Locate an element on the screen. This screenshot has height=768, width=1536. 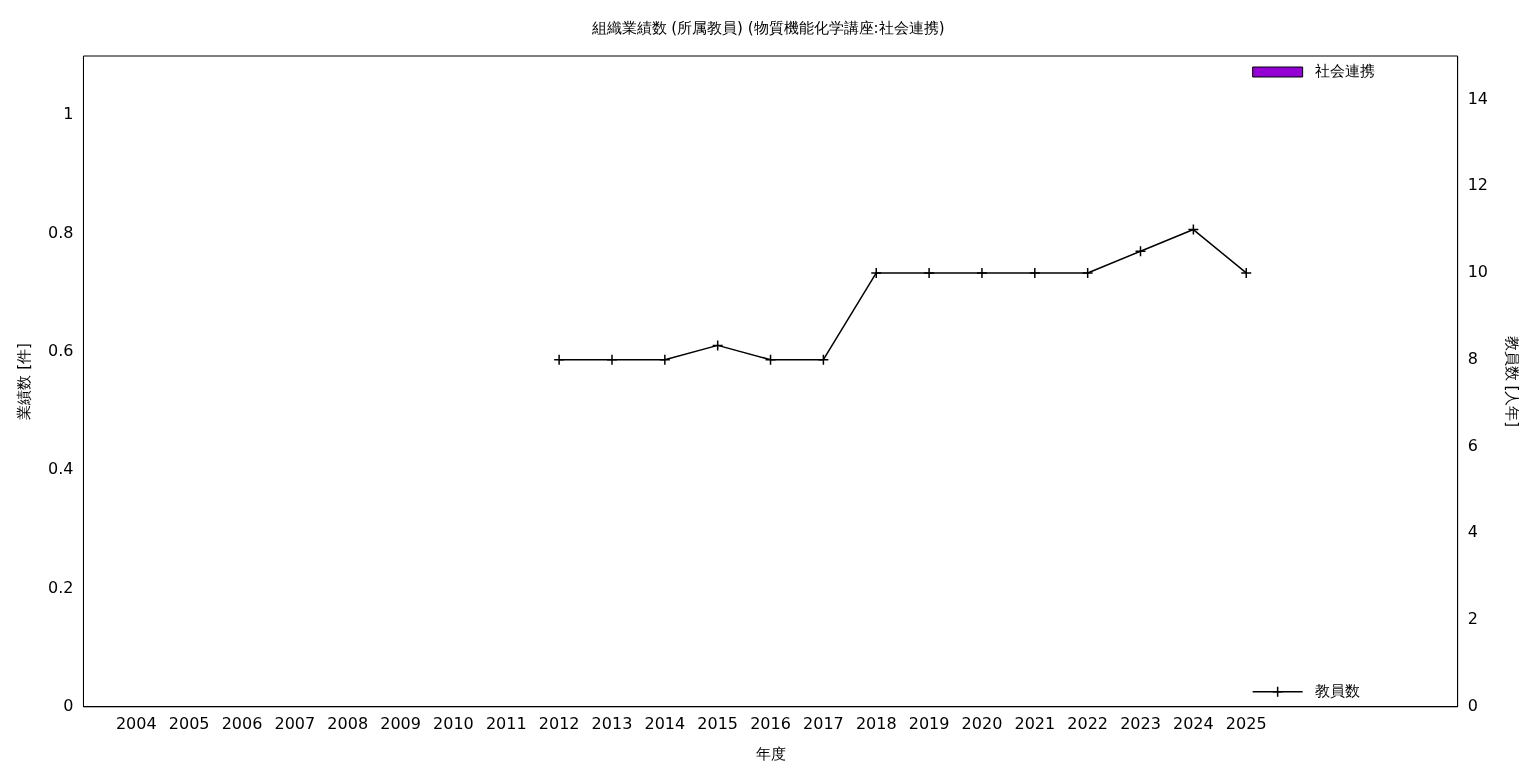
y2-tick-label: 10 is located at coordinates (1477, 272).